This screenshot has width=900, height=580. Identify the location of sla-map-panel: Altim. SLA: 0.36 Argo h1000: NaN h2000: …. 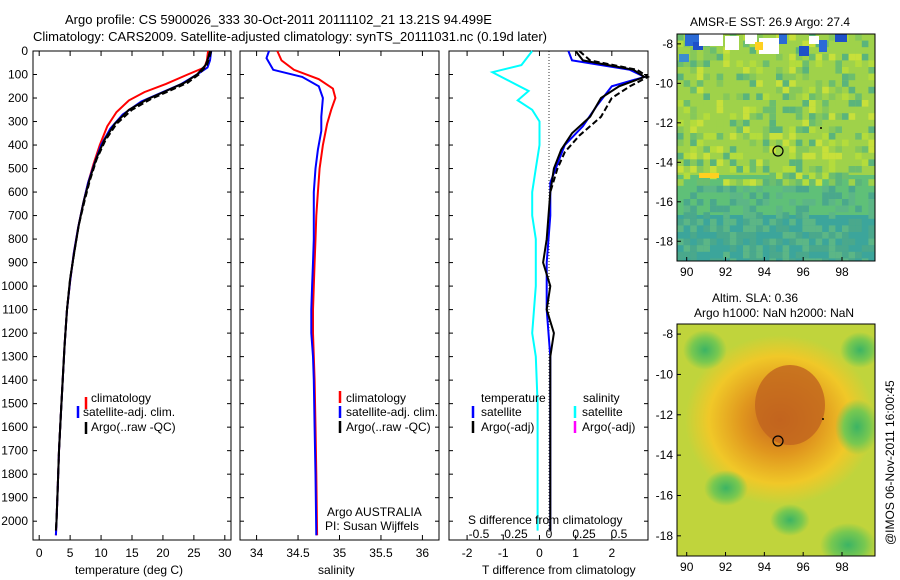
(766, 432).